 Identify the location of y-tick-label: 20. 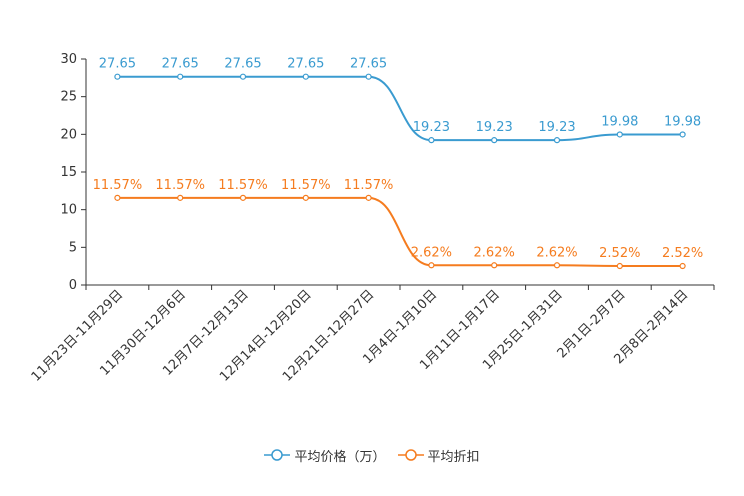
(68, 134).